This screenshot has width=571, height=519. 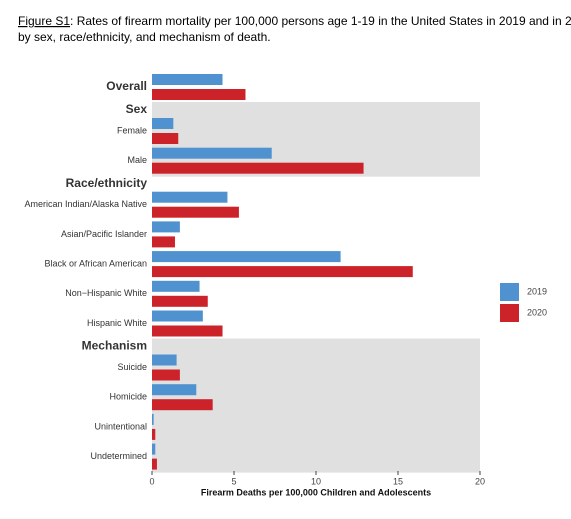 What do you see at coordinates (151, 481) in the screenshot?
I see `x-tick-label: 0` at bounding box center [151, 481].